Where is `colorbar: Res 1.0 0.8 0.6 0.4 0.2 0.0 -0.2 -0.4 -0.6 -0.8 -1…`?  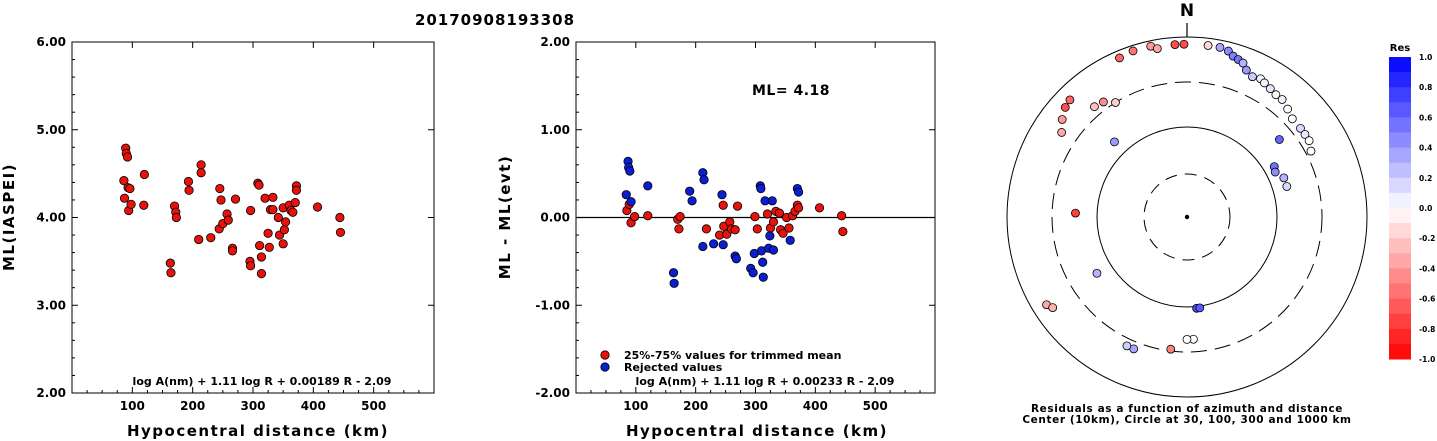 colorbar: Res 1.0 0.8 0.6 0.4 0.2 0.0 -0.2 -0.4 -0.6 -0.8 -1… is located at coordinates (1412, 203).